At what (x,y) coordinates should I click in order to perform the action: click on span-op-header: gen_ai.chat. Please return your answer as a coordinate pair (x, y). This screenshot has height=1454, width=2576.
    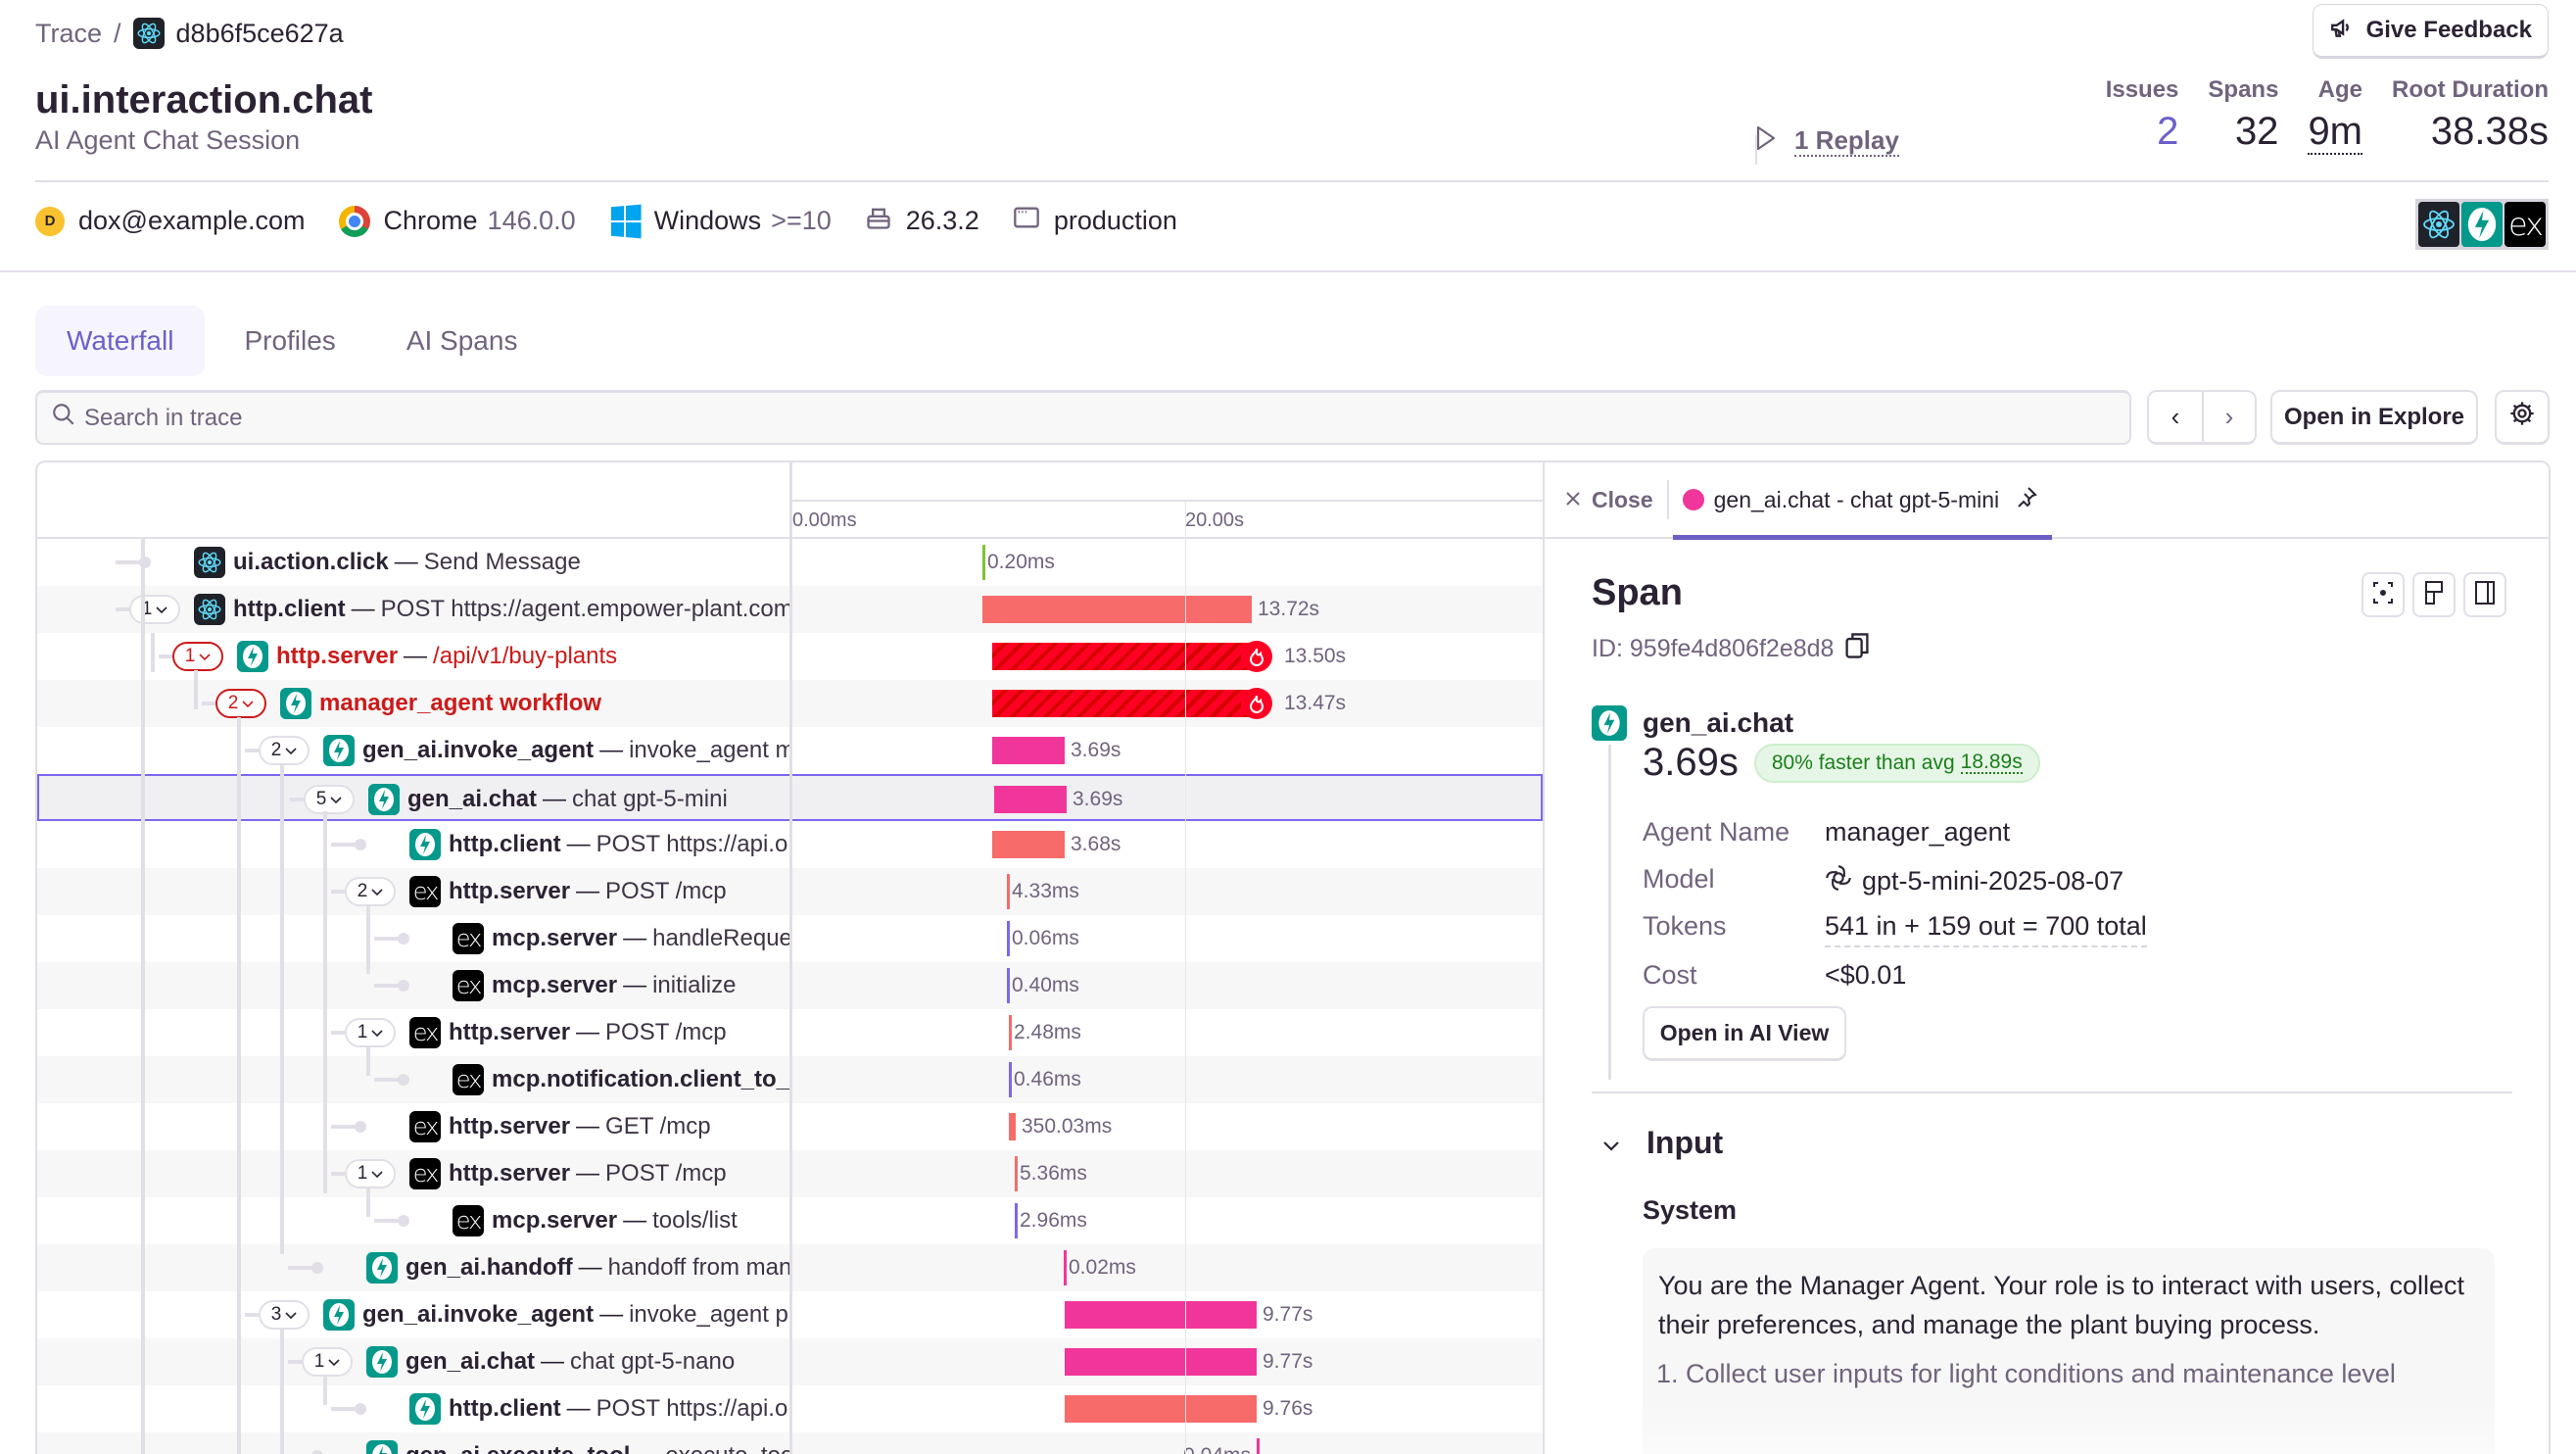
    Looking at the image, I should click on (1692, 723).